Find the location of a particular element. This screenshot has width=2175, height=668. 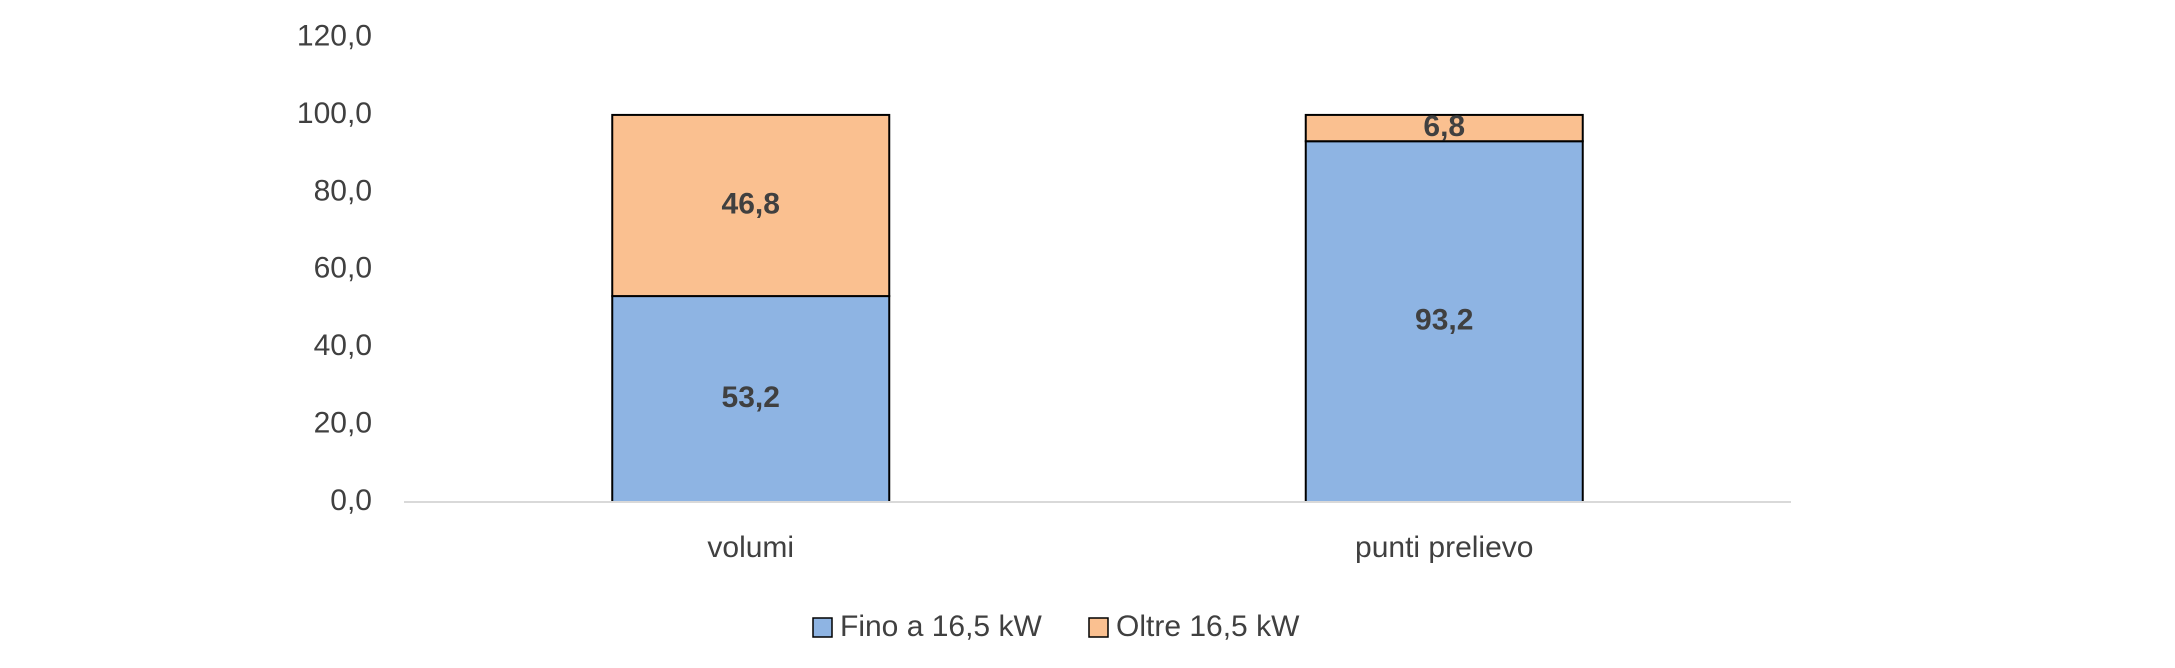

data-label: 93,2 is located at coordinates (1444, 320).